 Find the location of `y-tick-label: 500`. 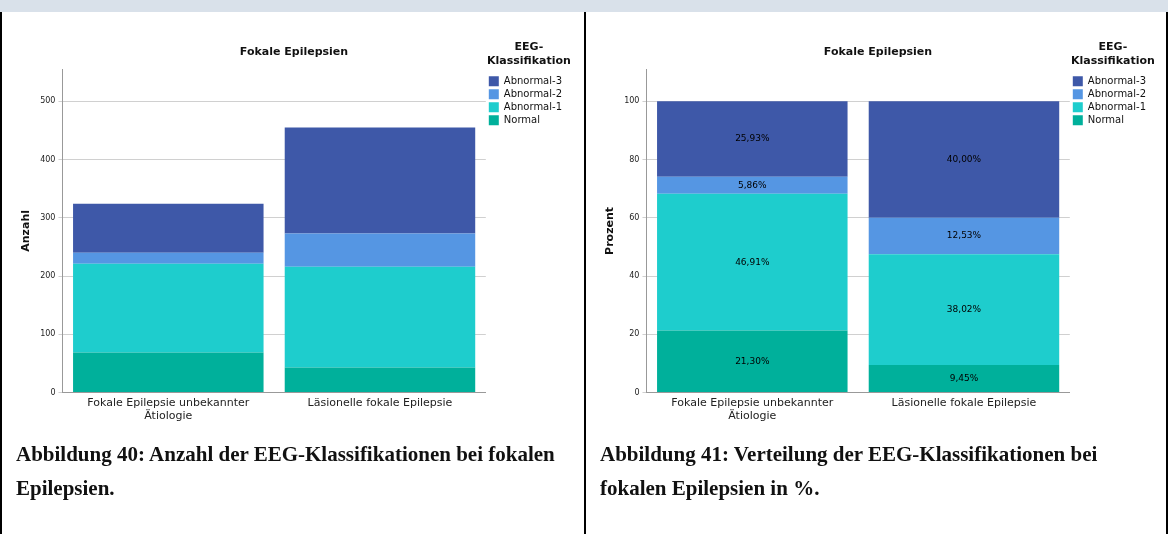

y-tick-label: 500 is located at coordinates (48, 101).